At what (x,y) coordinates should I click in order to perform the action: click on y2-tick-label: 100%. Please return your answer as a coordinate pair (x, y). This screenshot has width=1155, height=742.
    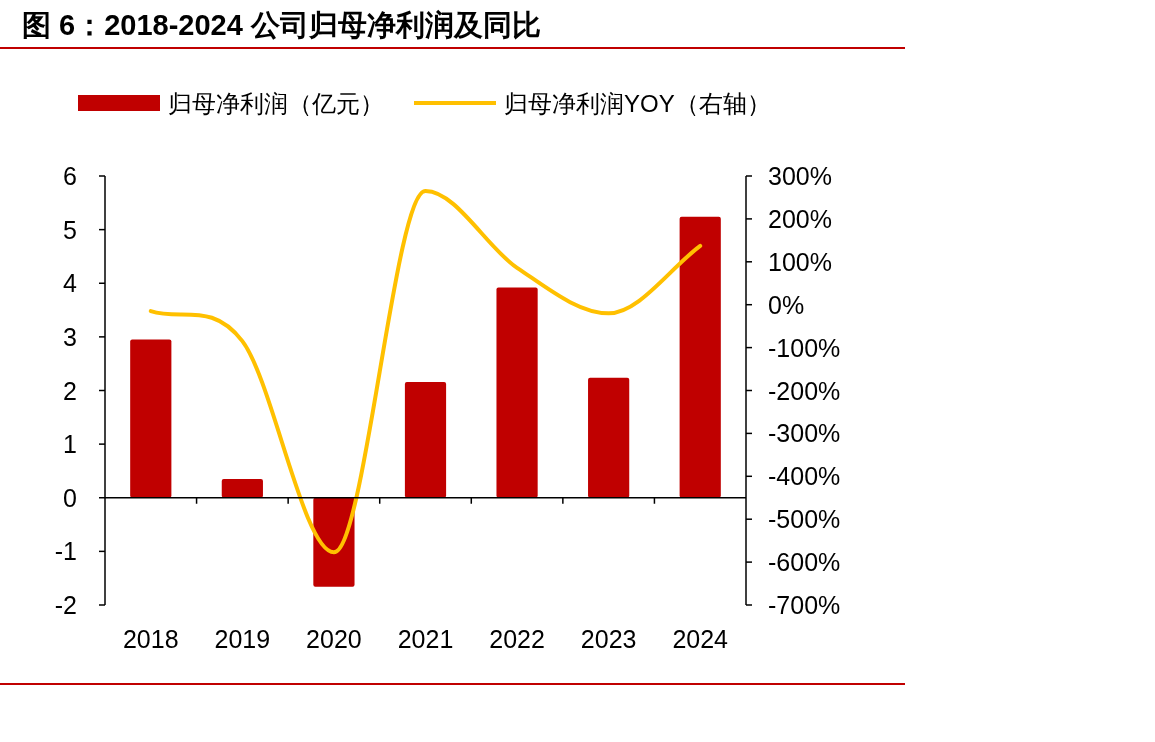
    Looking at the image, I should click on (800, 261).